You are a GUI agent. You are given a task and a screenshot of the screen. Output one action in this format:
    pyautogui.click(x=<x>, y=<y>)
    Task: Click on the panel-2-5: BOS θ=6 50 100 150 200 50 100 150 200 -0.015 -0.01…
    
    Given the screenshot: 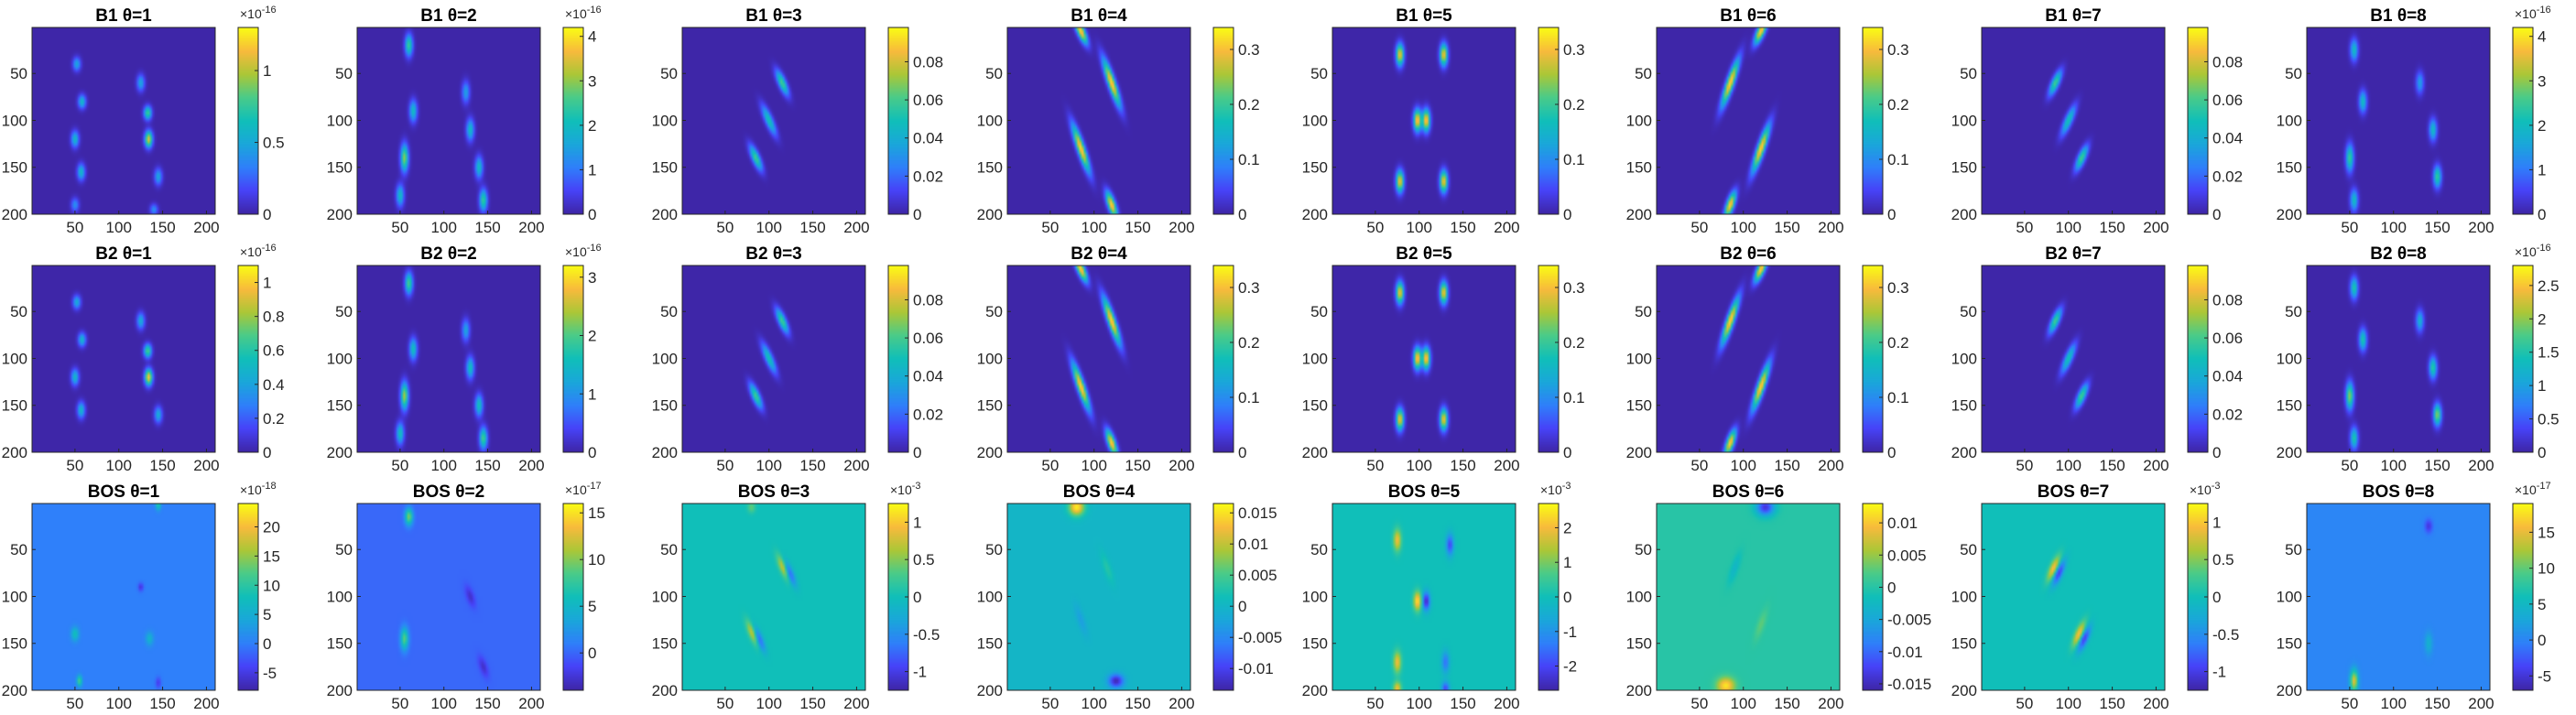 What is the action you would take?
    pyautogui.click(x=1779, y=597)
    